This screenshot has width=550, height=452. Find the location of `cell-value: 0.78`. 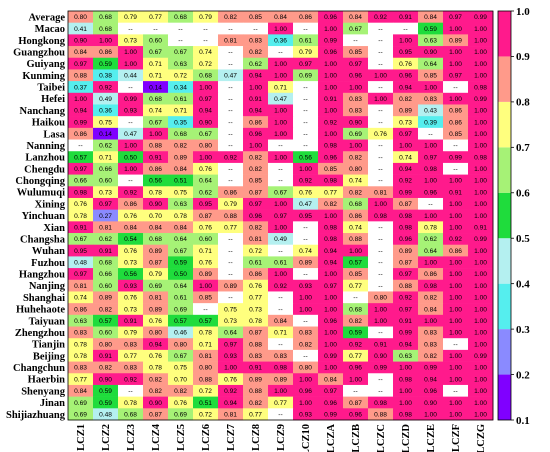

cell-value: 0.78 is located at coordinates (130, 403).